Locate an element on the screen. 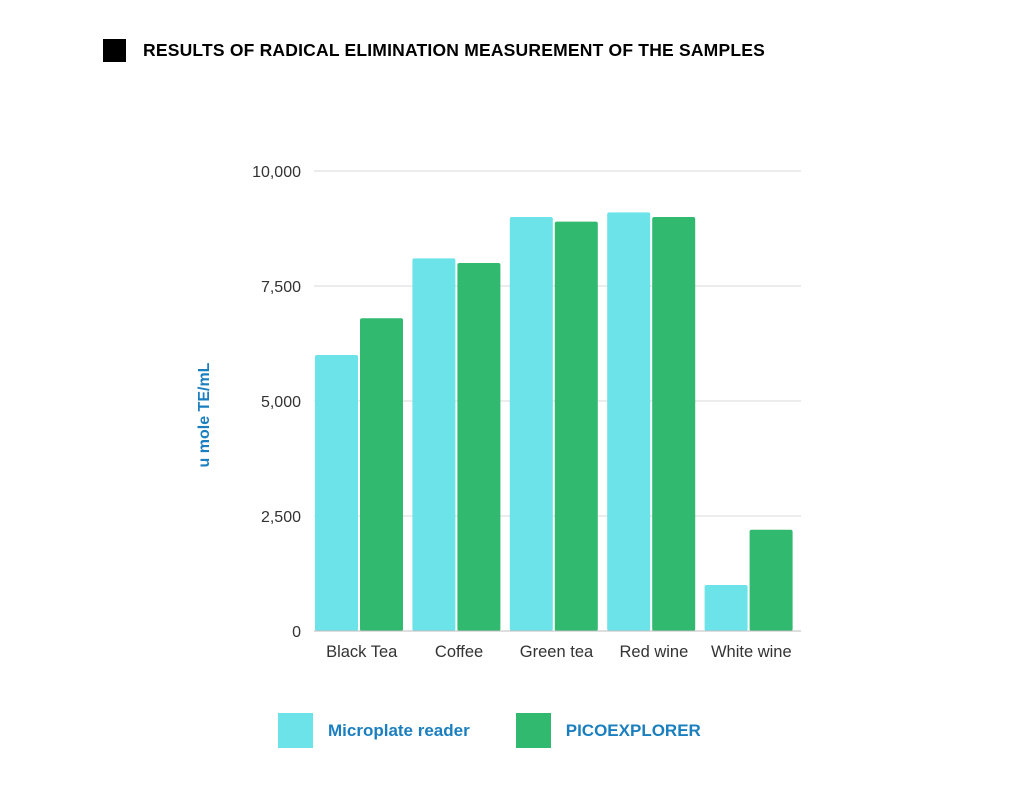  legend-item-microplate-reader: Microplate reader is located at coordinates (374, 730).